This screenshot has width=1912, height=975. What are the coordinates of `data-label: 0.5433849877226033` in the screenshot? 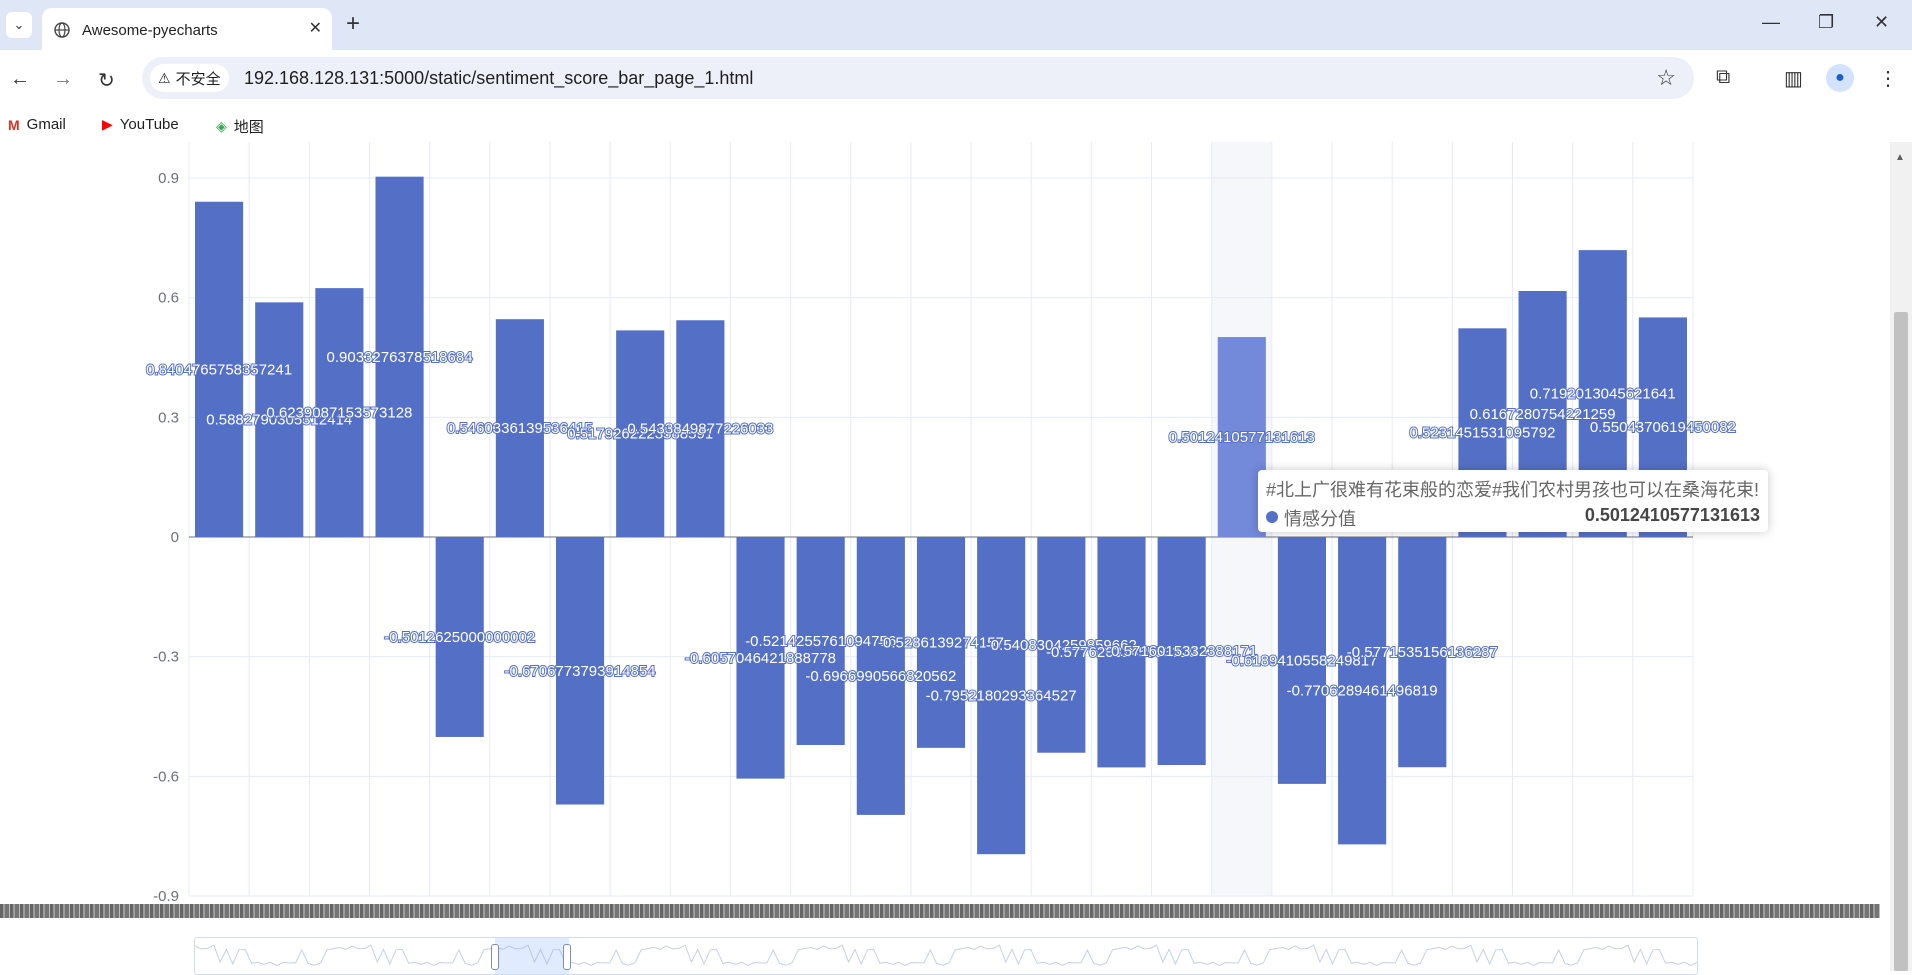 It's located at (700, 429).